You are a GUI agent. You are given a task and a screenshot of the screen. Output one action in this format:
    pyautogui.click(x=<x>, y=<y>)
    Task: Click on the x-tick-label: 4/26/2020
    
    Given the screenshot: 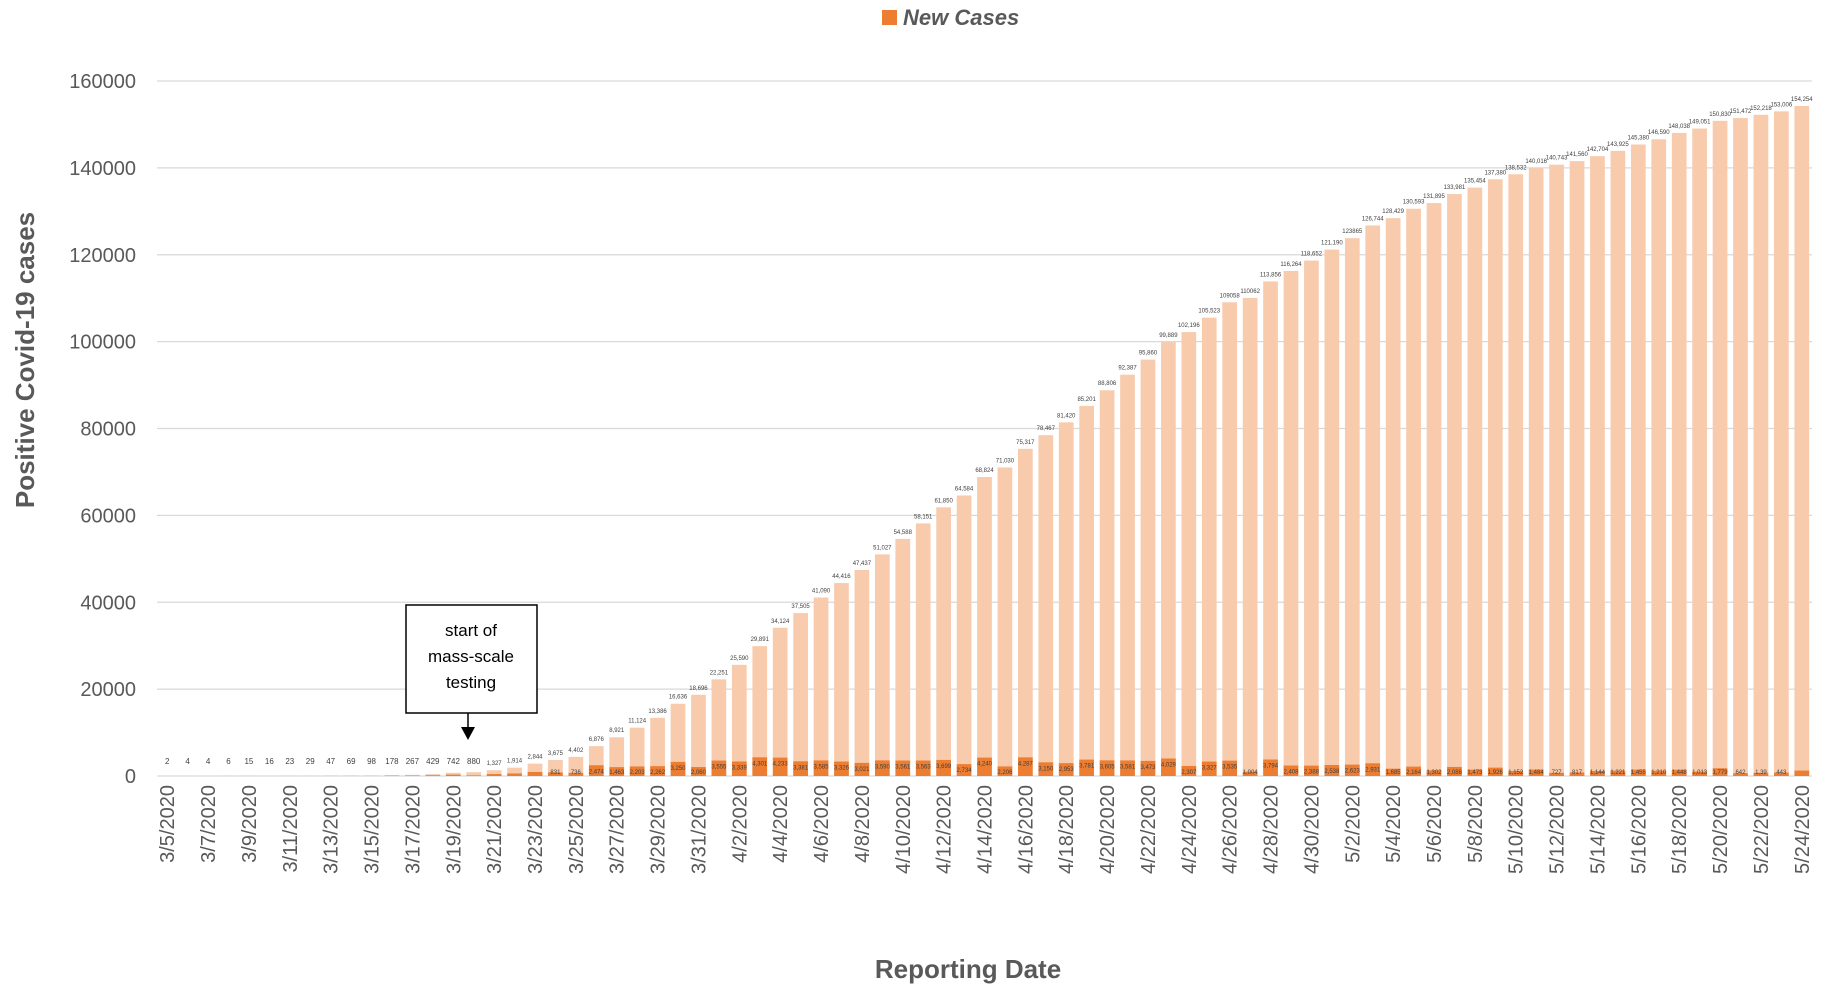 What is the action you would take?
    pyautogui.click(x=1231, y=829)
    